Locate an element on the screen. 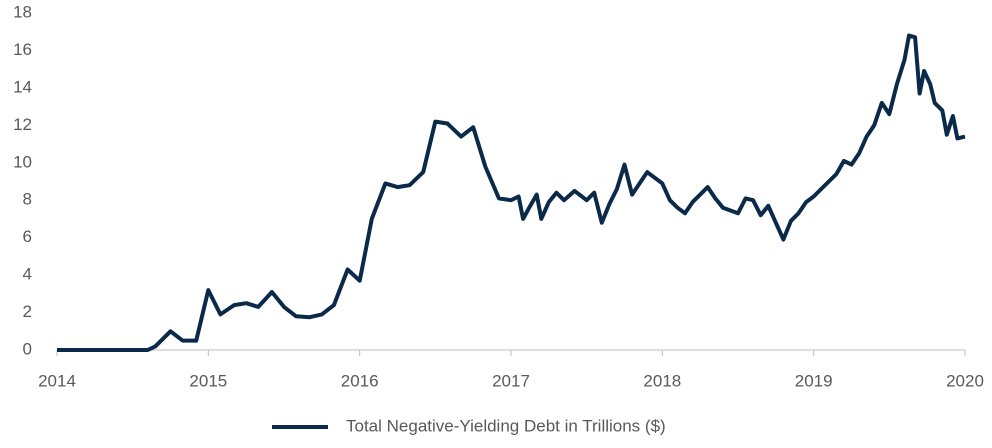  x-tick-label: 2016 is located at coordinates (360, 380).